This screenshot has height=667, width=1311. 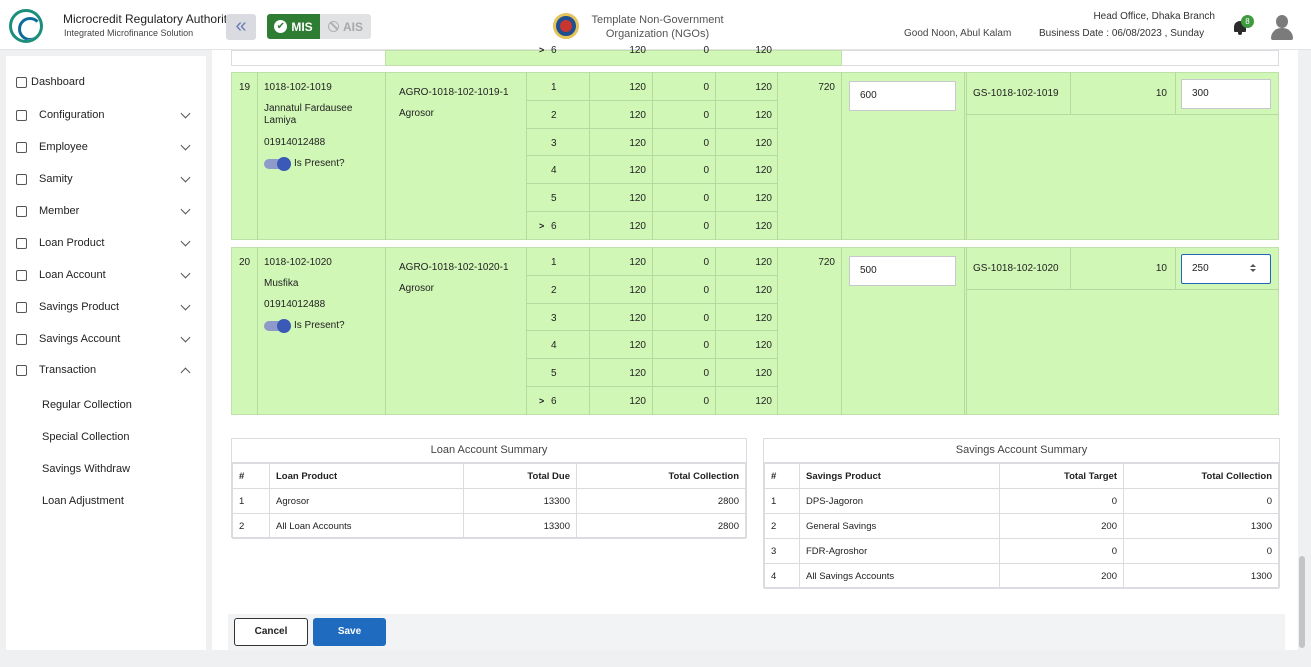 I want to click on sidebar-item-savings-account: Savings Account, so click(x=106, y=339).